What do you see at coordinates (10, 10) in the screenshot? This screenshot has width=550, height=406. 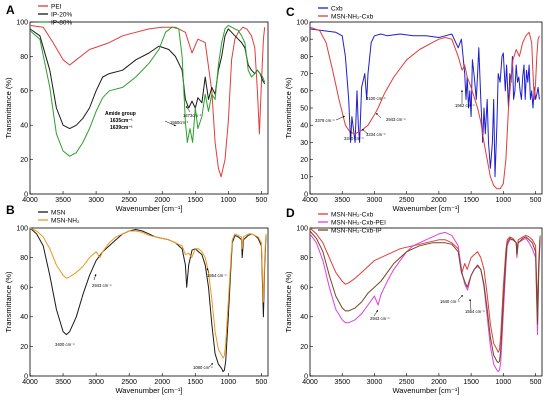 I see `panel-letter: A` at bounding box center [10, 10].